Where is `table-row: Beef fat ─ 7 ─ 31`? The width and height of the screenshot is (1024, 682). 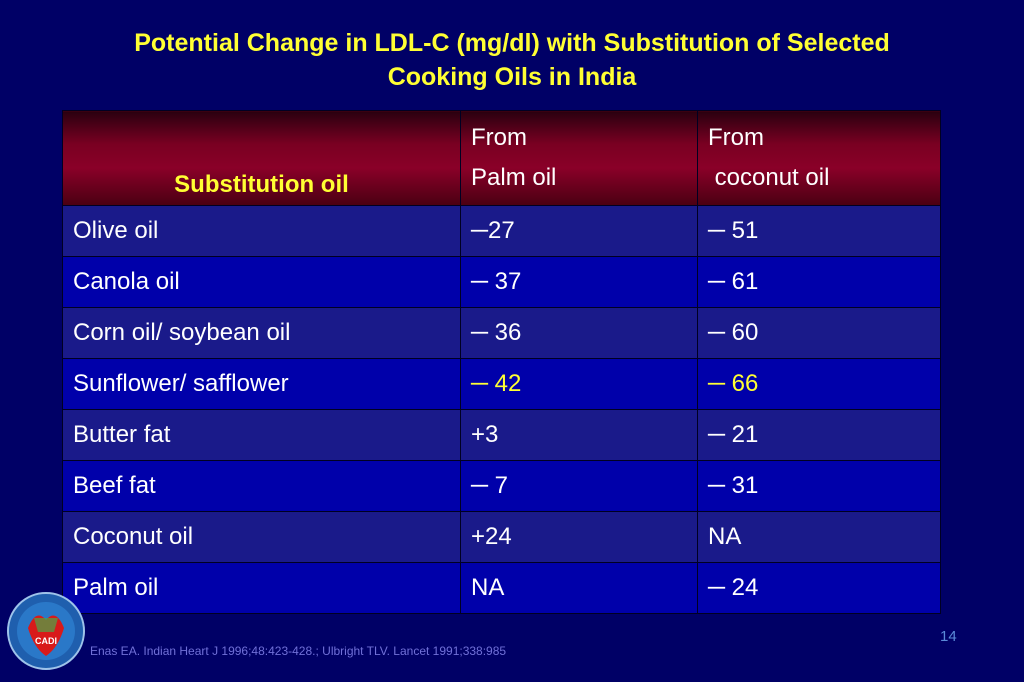
table-row: Beef fat ─ 7 ─ 31 is located at coordinates (501, 486).